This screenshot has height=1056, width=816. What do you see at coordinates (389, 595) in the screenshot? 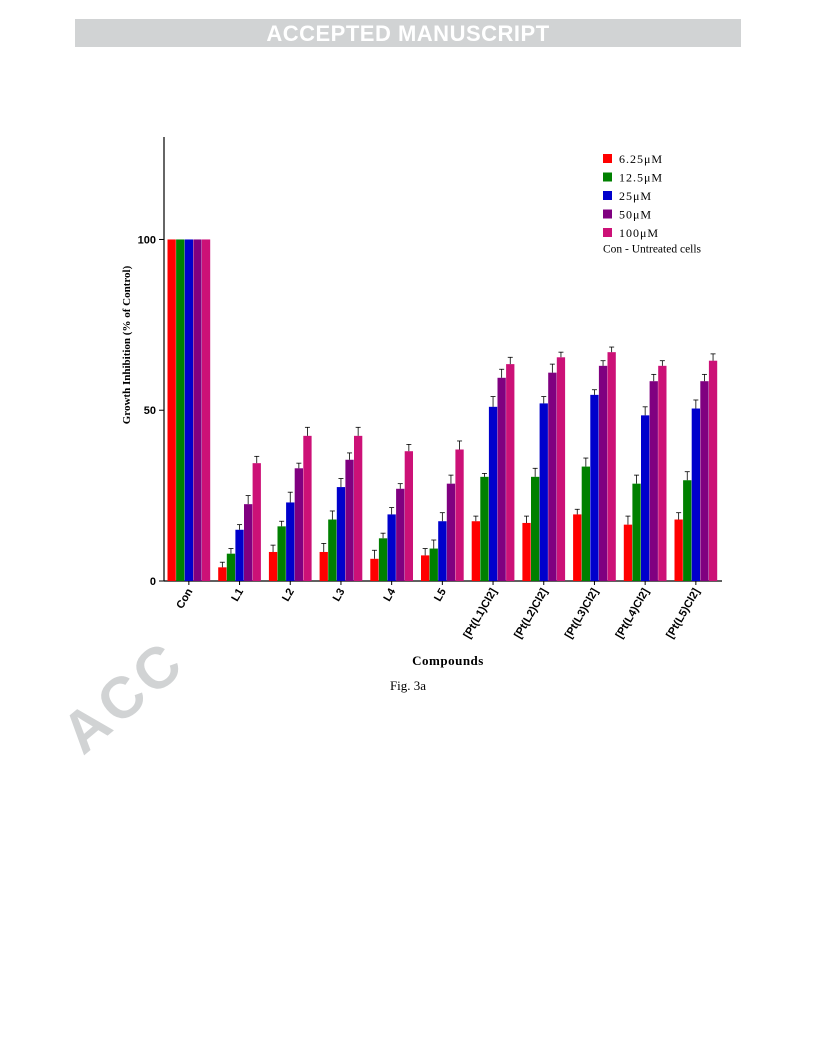
I see `x-tick-label: L4` at bounding box center [389, 595].